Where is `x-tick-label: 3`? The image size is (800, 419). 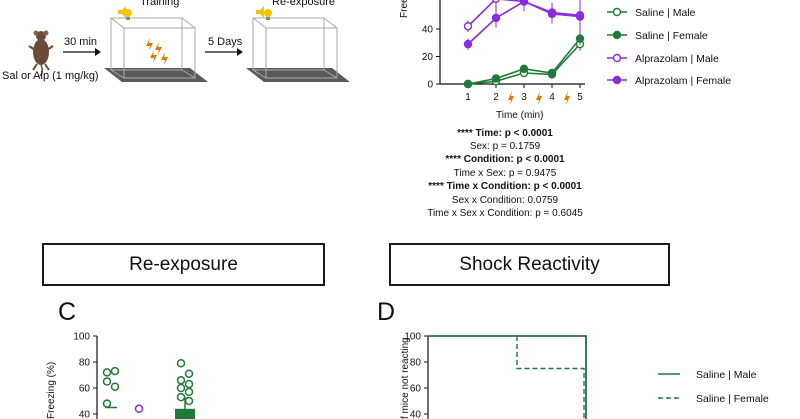
x-tick-label: 3 is located at coordinates (524, 97).